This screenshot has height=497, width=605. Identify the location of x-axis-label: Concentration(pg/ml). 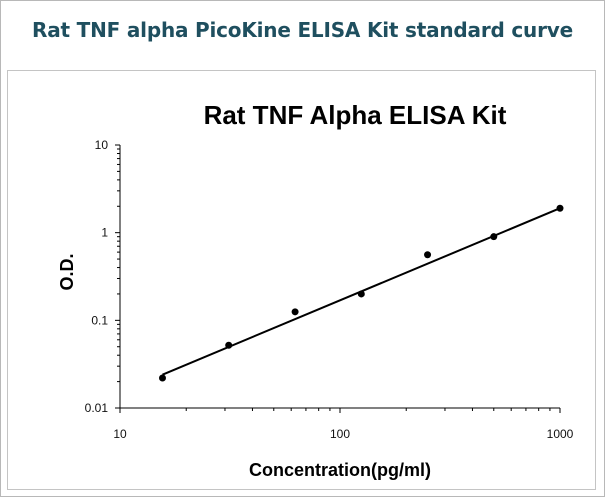
(340, 470).